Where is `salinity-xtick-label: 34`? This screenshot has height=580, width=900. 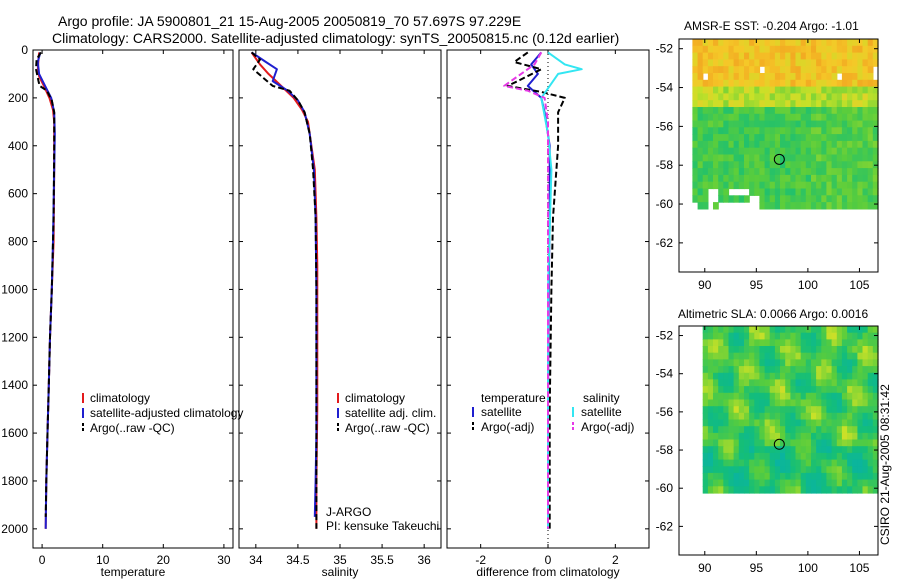
salinity-xtick-label: 34 is located at coordinates (256, 560).